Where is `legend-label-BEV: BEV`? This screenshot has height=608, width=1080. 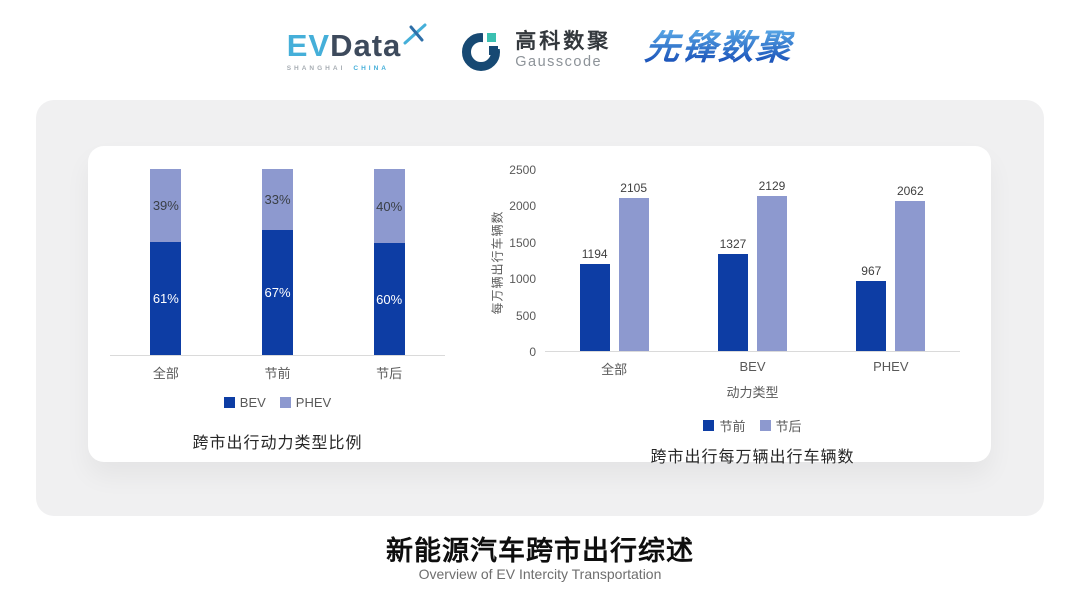
legend-label-BEV: BEV is located at coordinates (252, 402).